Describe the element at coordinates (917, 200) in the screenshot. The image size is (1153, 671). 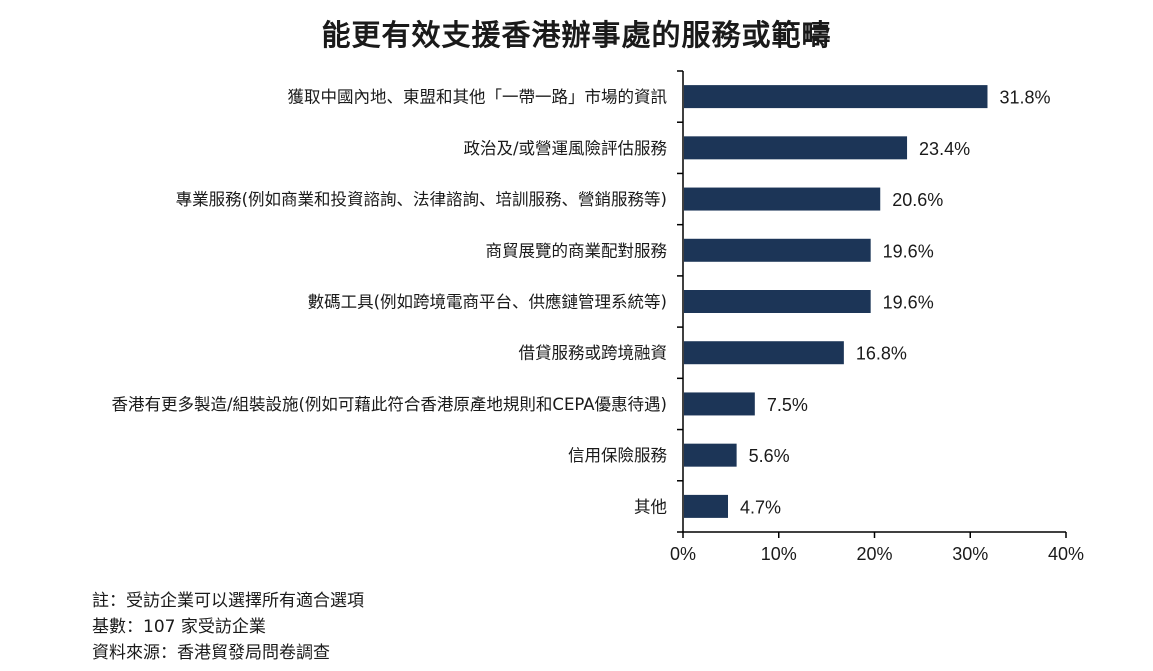
I see `value-label: 20.6%` at that location.